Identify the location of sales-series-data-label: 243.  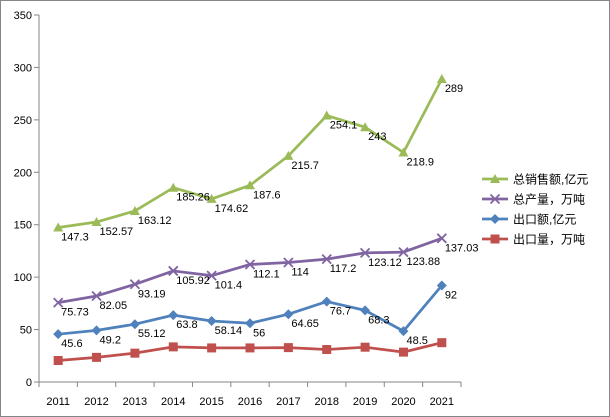
(377, 137).